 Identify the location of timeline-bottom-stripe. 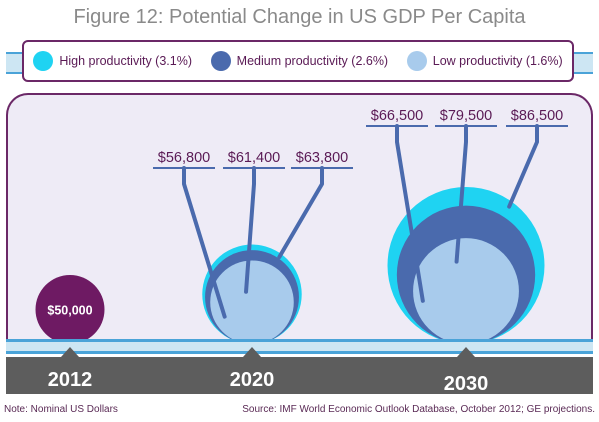
(299, 352).